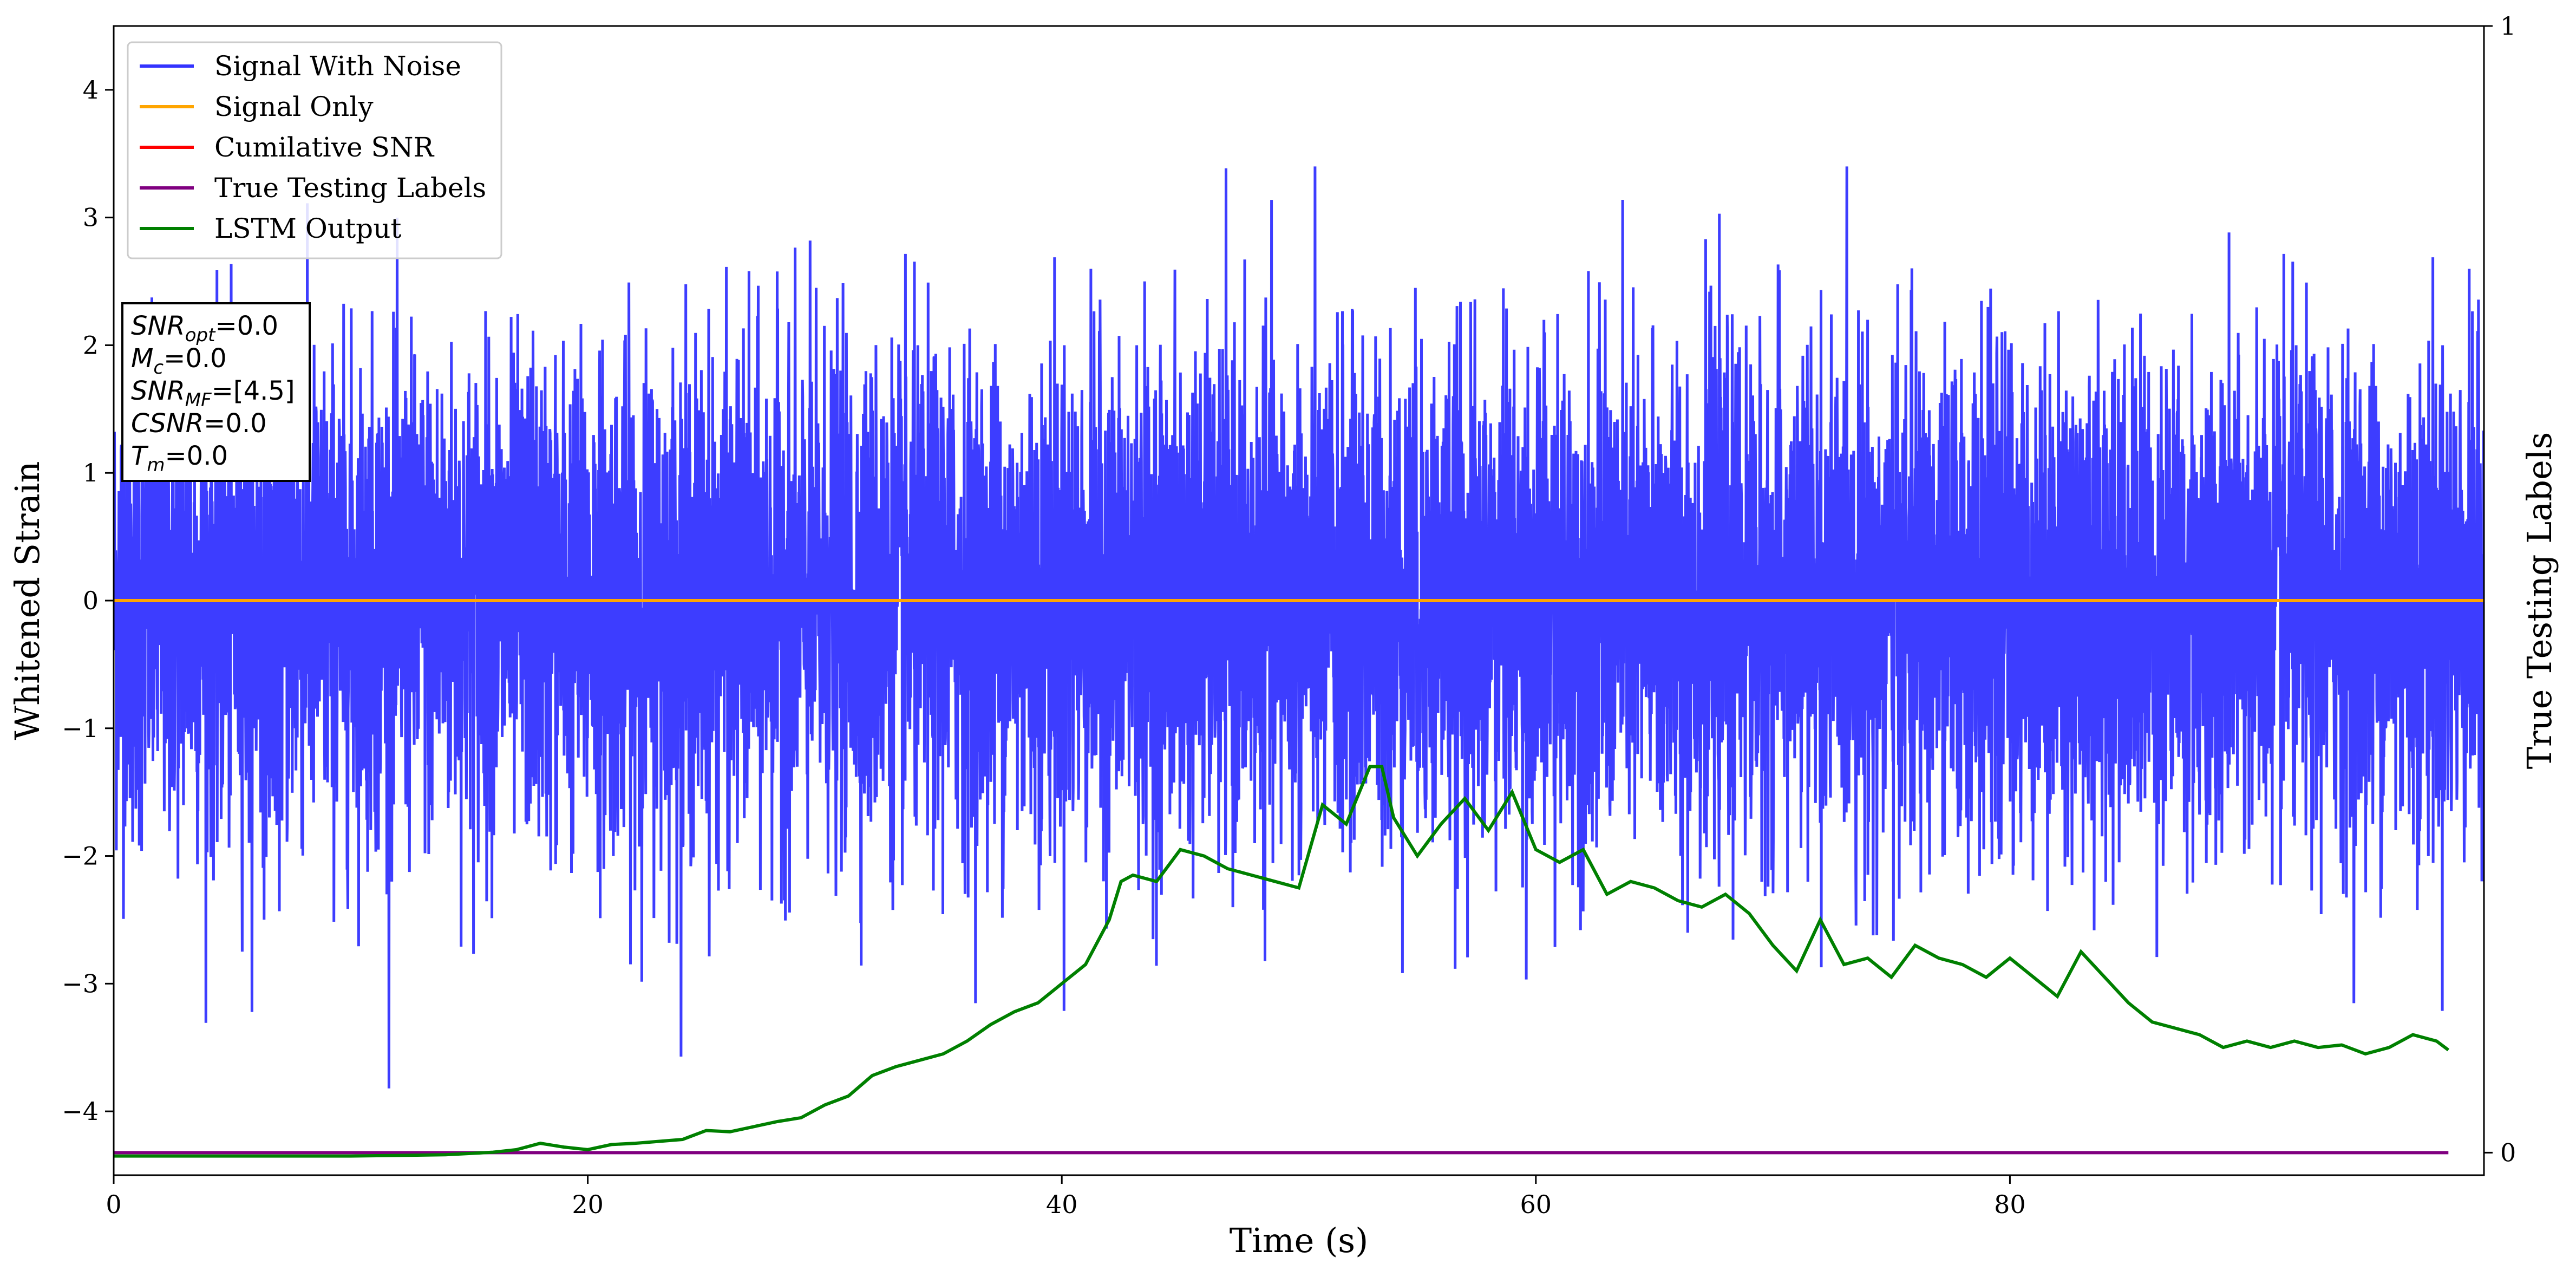  I want to click on y-tick-label: 2, so click(91, 345).